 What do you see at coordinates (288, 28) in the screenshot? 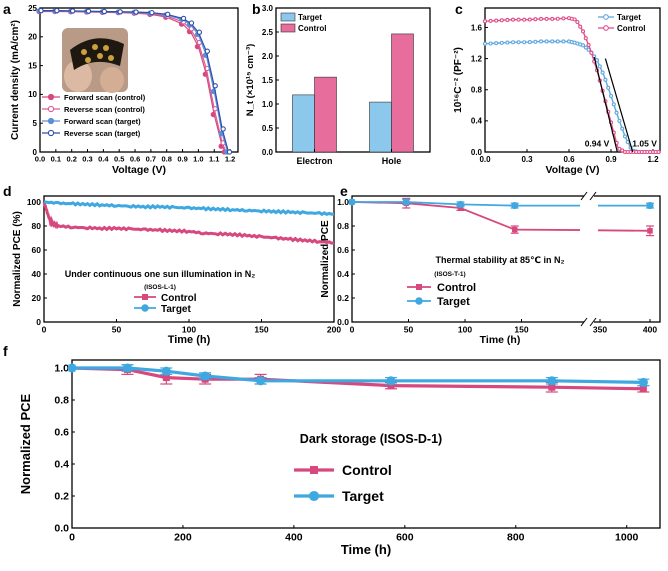
I see `legend-swatch` at bounding box center [288, 28].